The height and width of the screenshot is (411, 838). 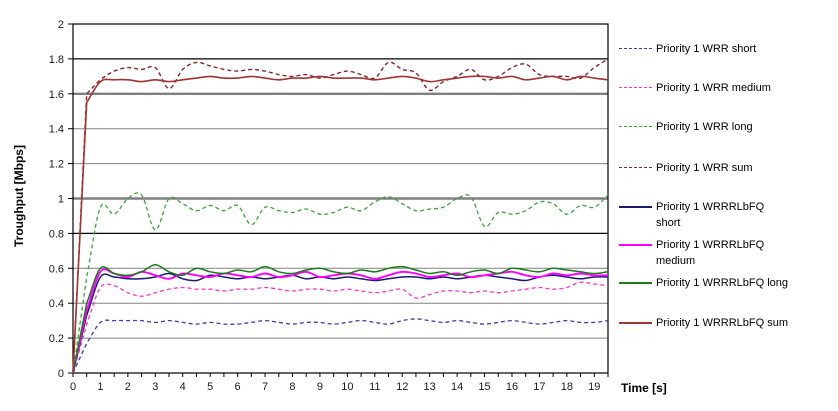 I want to click on series-line-wrr-medium, so click(x=340, y=327).